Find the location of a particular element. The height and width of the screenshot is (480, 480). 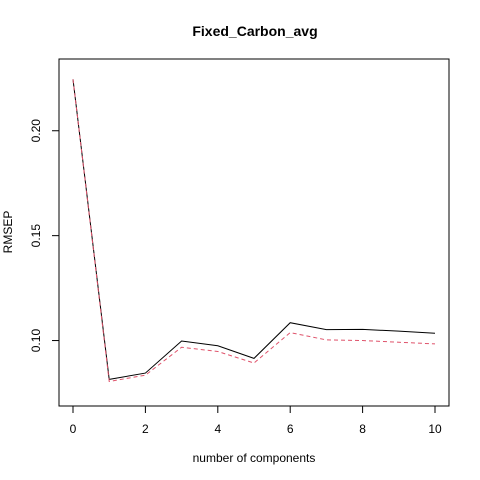

y-axis: 0.10 0.15 0.20 is located at coordinates (44, 235).